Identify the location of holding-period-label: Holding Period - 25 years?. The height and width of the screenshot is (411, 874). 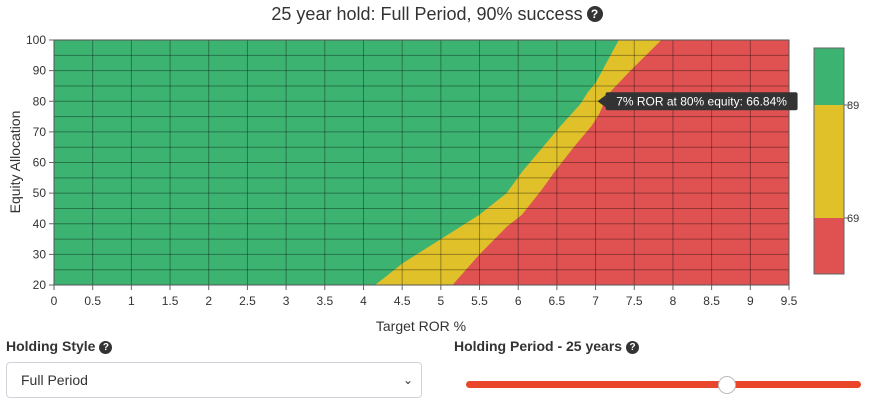
(547, 346).